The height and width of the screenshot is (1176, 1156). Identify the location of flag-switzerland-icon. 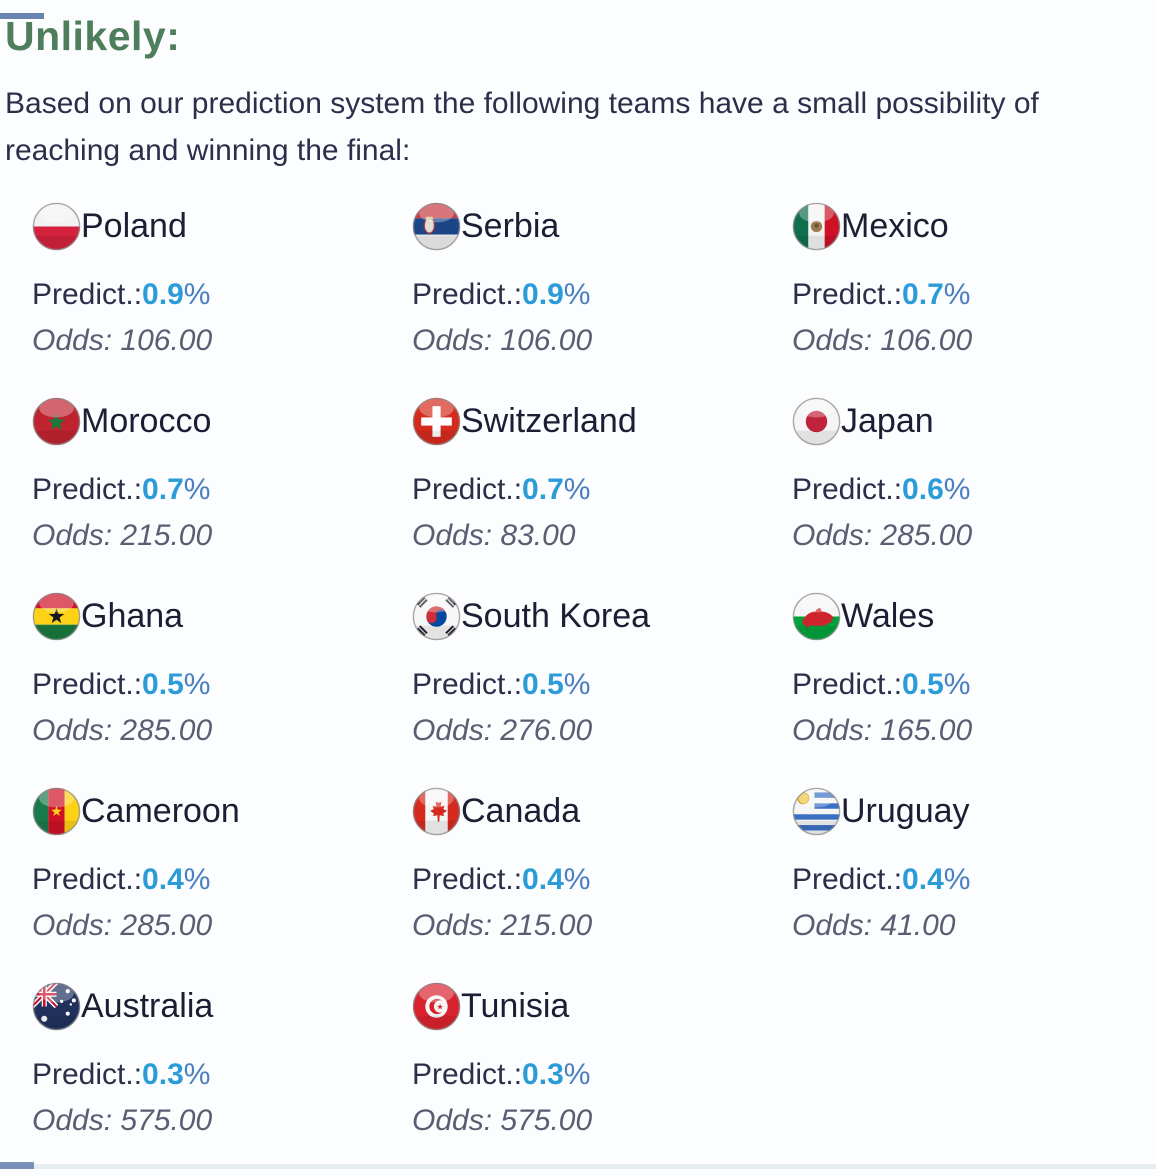
(436, 421).